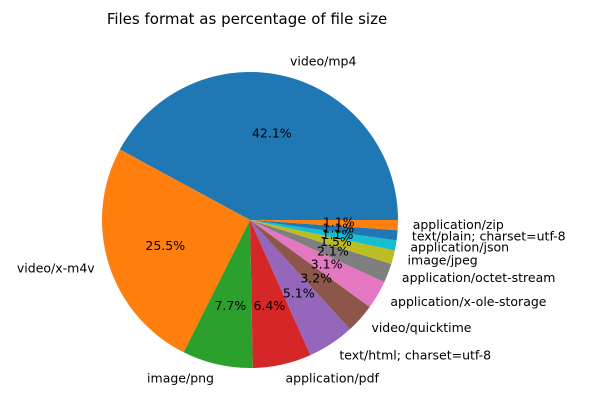  What do you see at coordinates (421, 327) in the screenshot?
I see `slice-label: video/quicktime` at bounding box center [421, 327].